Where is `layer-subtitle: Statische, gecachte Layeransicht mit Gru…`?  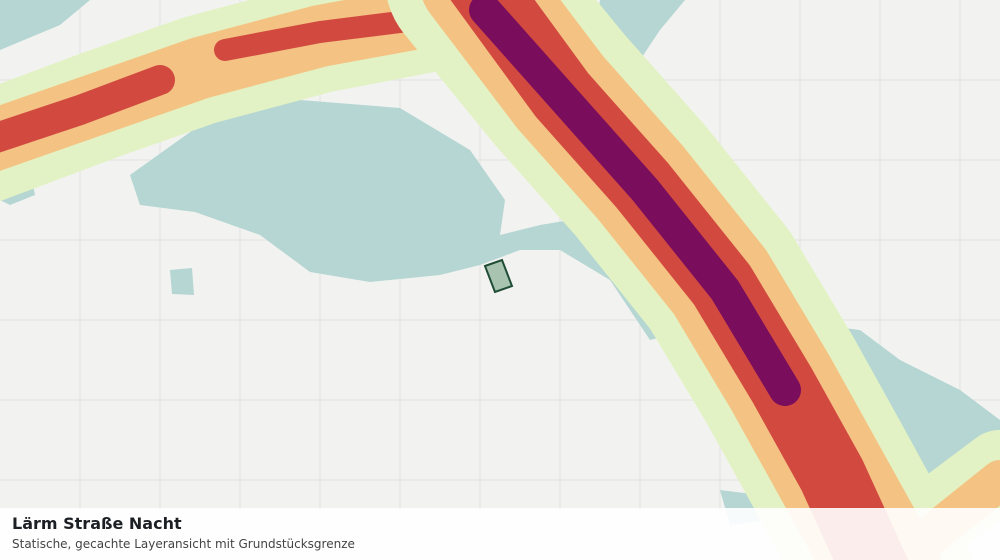
layer-subtitle: Statische, gecachte Layeransicht mit Gru… is located at coordinates (183, 544).